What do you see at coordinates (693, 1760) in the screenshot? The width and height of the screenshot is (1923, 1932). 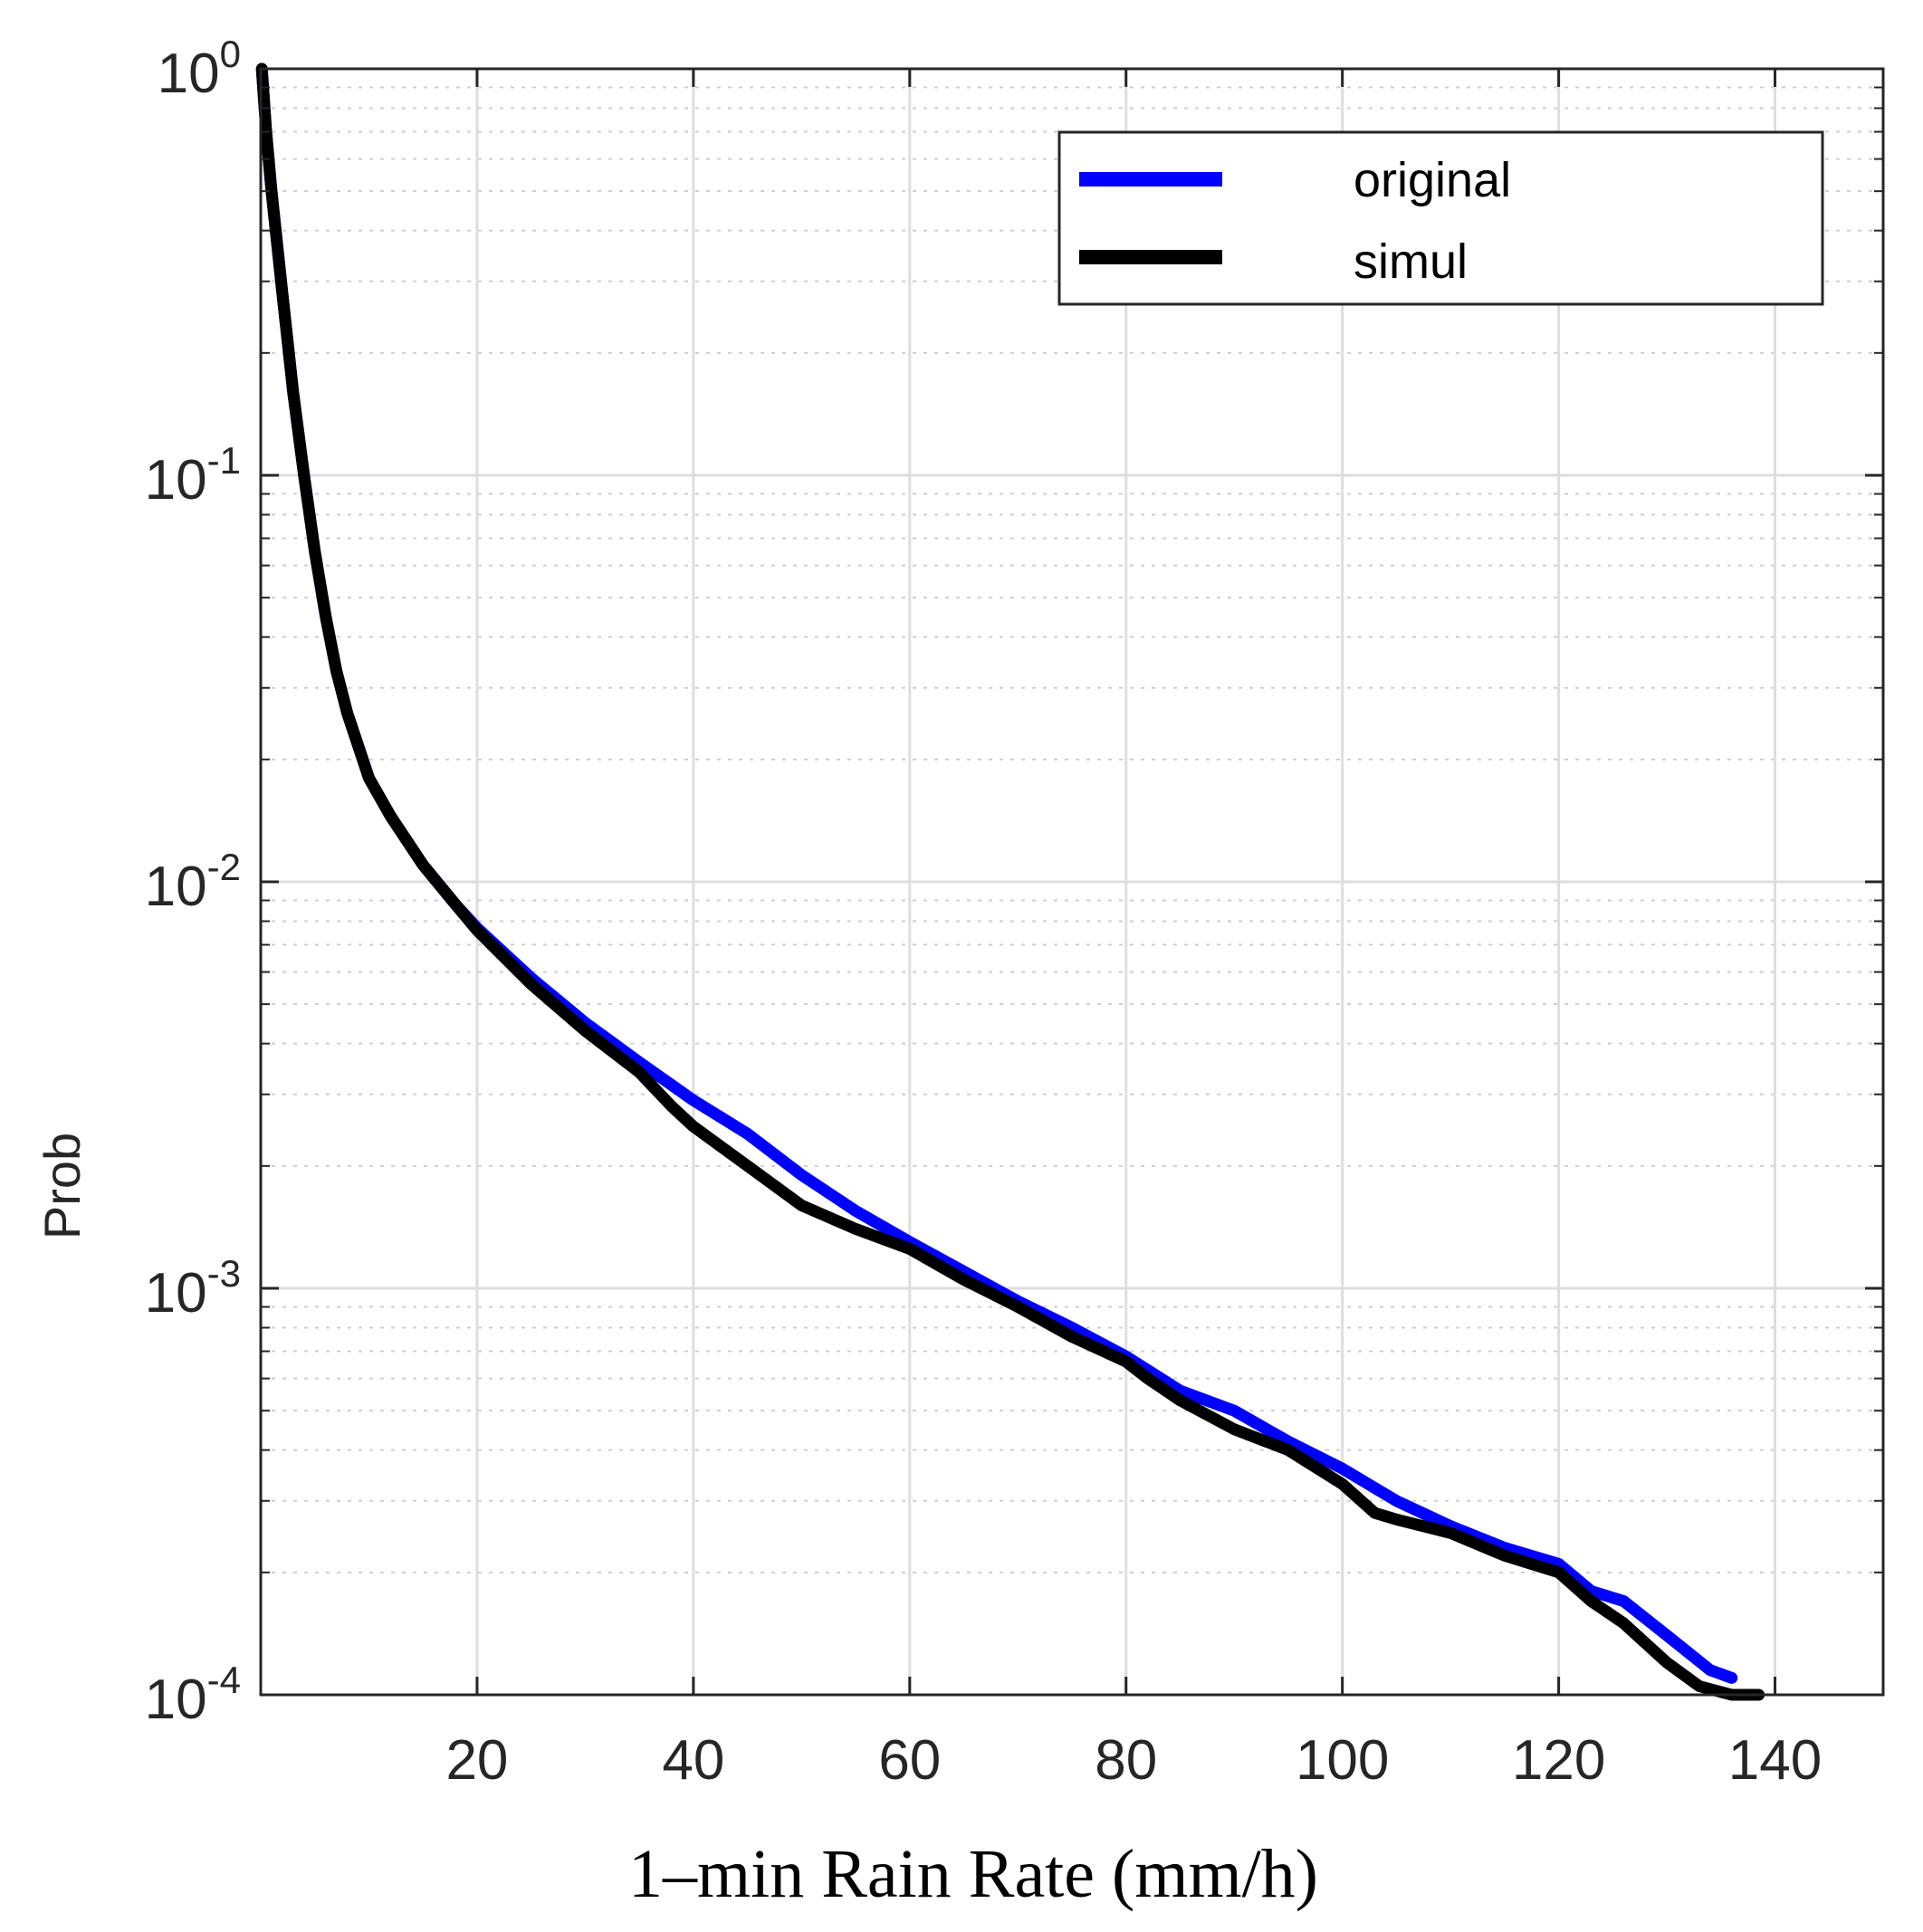 I see `x-tick-label: 40` at bounding box center [693, 1760].